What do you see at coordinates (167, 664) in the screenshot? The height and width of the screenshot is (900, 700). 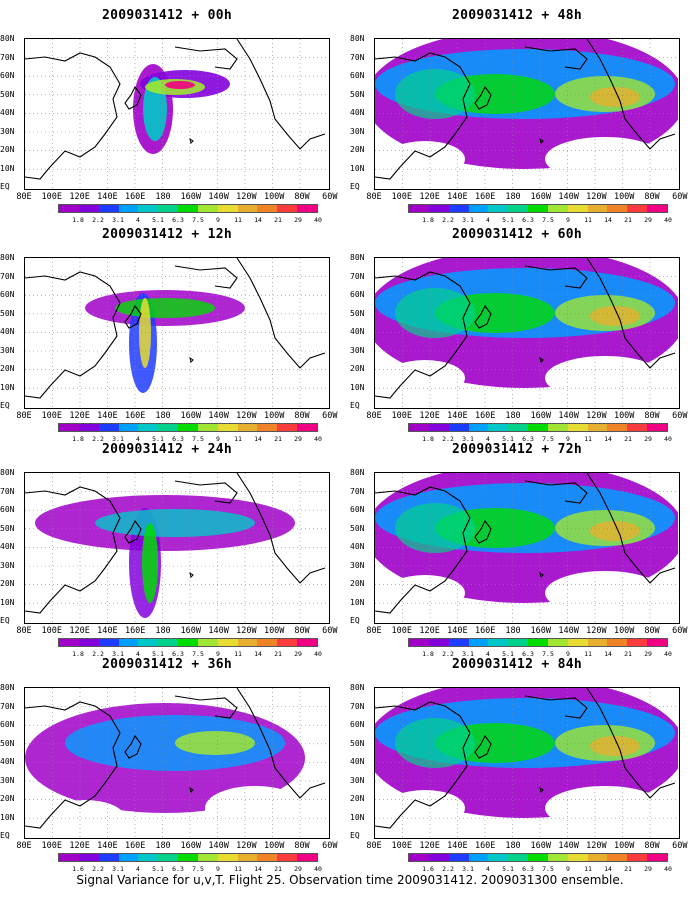 I see `panel-title: 2009031412 + 36h` at bounding box center [167, 664].